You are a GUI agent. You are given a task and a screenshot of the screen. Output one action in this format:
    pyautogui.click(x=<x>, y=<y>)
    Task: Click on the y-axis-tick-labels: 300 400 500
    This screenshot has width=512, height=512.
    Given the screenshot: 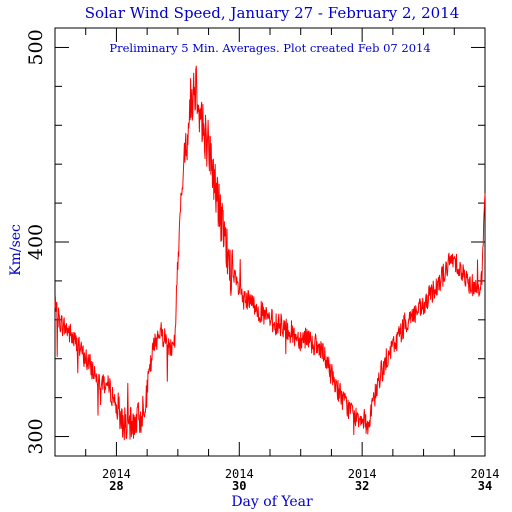 What is the action you would take?
    pyautogui.click(x=36, y=241)
    